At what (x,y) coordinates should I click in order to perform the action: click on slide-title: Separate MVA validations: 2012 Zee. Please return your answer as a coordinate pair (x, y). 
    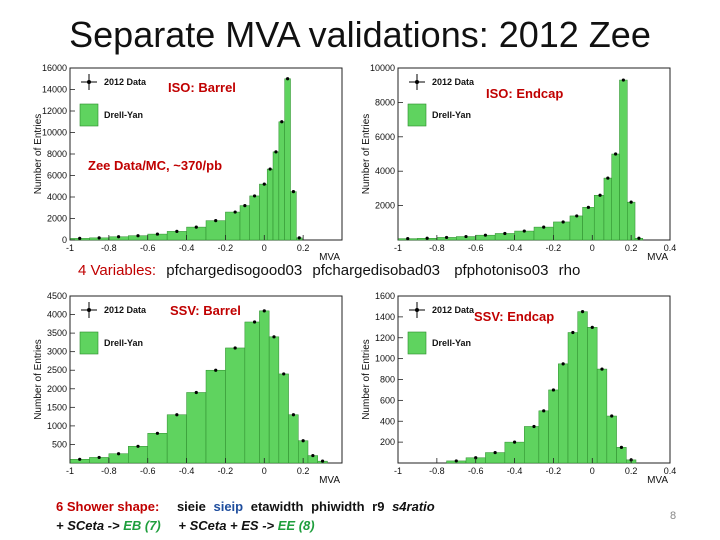
    Looking at the image, I should click on (360, 34).